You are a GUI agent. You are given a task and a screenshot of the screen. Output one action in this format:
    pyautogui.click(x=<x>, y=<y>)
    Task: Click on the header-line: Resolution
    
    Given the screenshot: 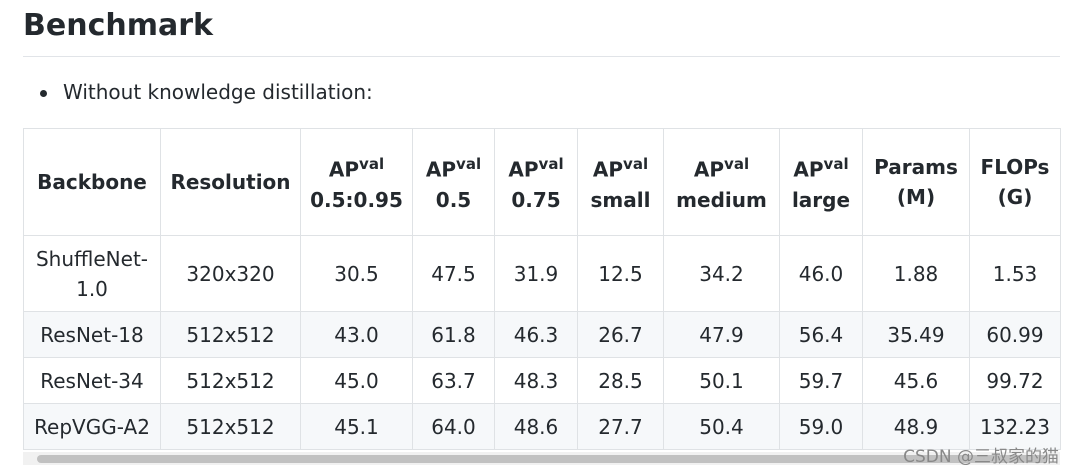 What is the action you would take?
    pyautogui.click(x=230, y=182)
    